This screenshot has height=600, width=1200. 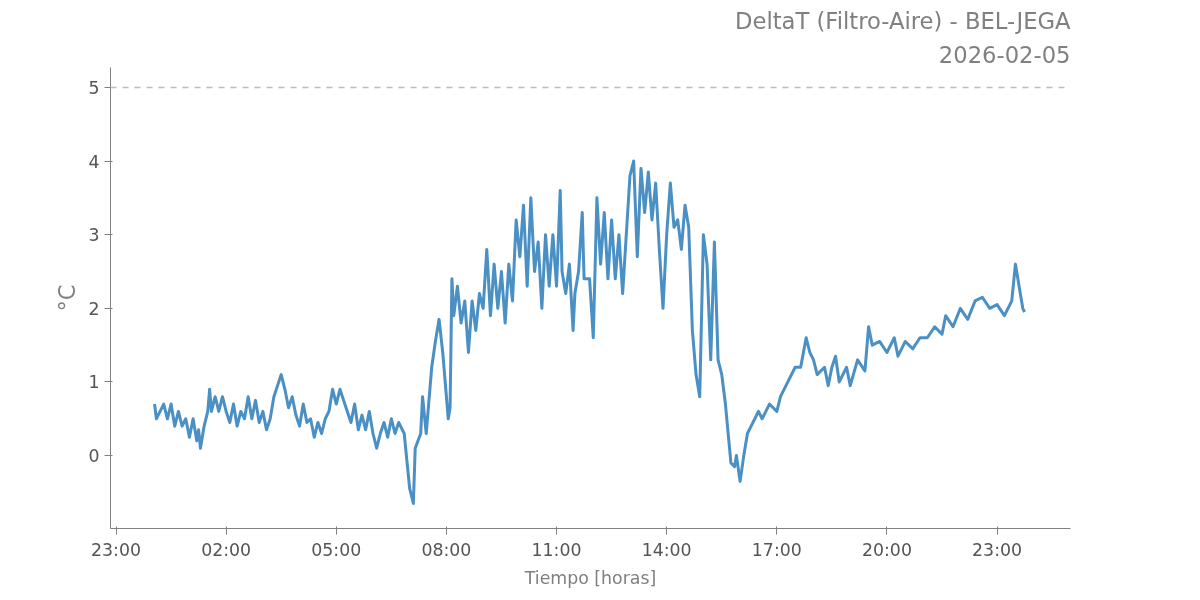 I want to click on x-axis-title: Tiempo [horas], so click(x=590, y=577).